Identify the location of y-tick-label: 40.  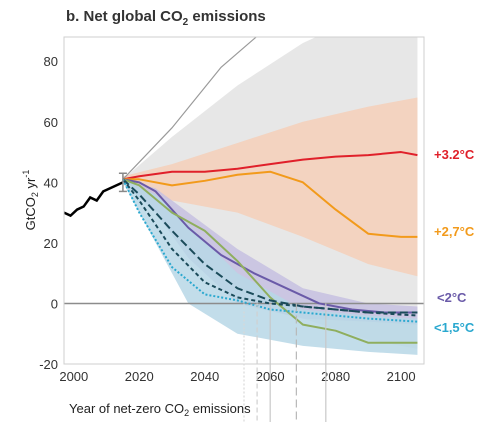
(51, 182).